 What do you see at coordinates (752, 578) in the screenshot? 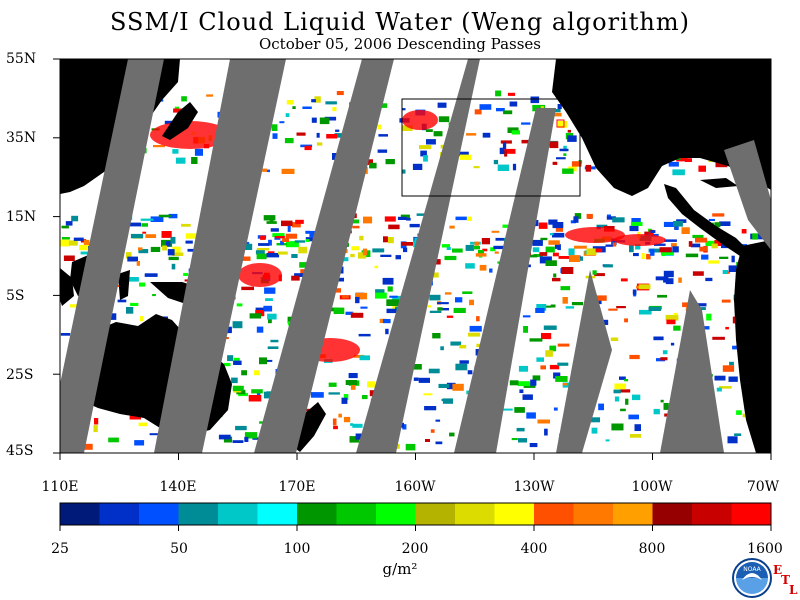
I see `noaa-logo: NOAA` at bounding box center [752, 578].